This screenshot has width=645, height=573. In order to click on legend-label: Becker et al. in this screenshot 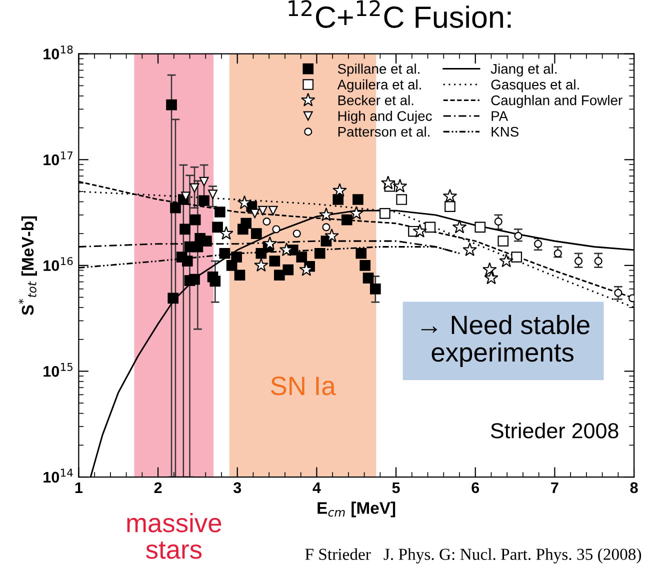, I will do `click(376, 100)`.